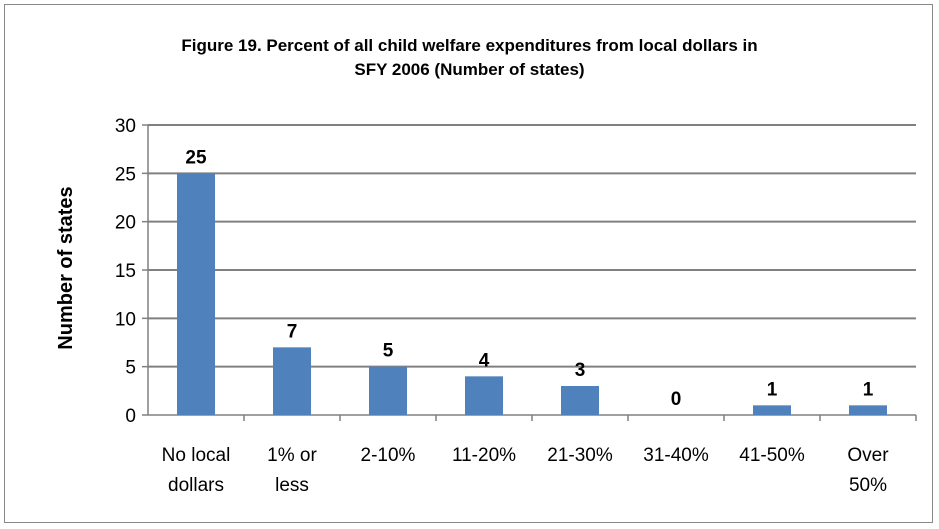 The height and width of the screenshot is (529, 939). What do you see at coordinates (292, 455) in the screenshot?
I see `x-tick-label-line: 1% or` at bounding box center [292, 455].